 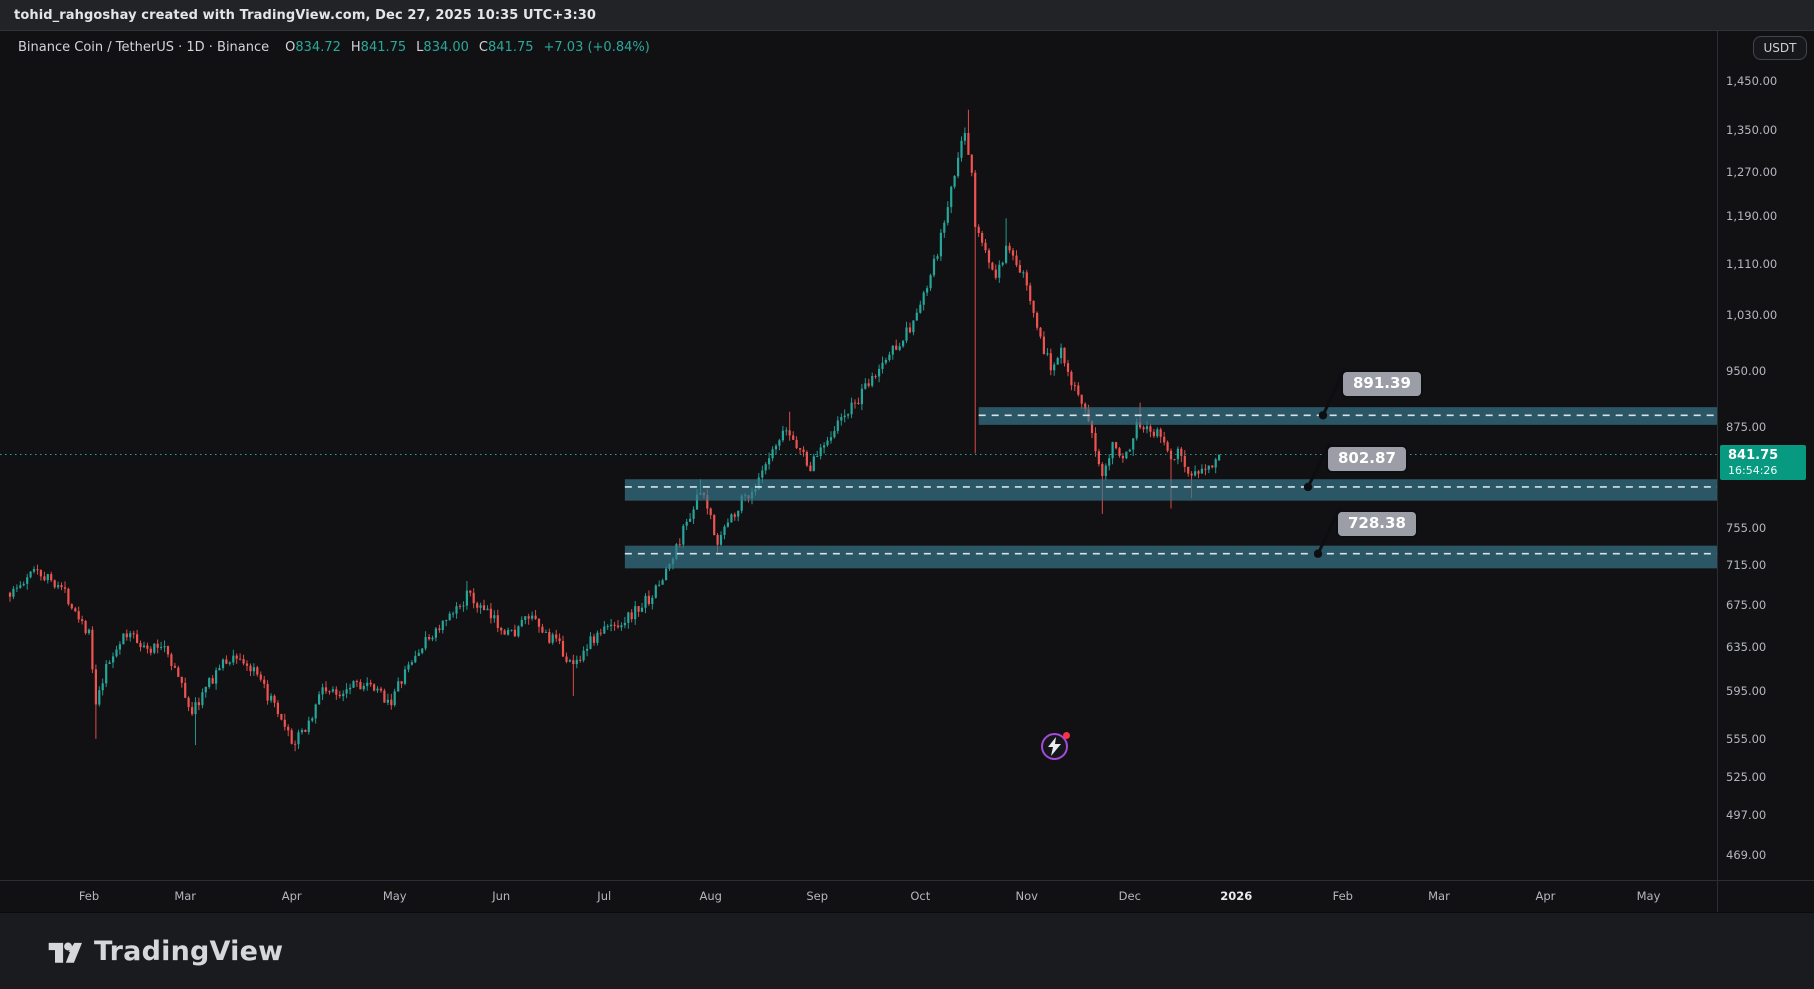 I want to click on time-tick-month-label: Sep, so click(x=817, y=896).